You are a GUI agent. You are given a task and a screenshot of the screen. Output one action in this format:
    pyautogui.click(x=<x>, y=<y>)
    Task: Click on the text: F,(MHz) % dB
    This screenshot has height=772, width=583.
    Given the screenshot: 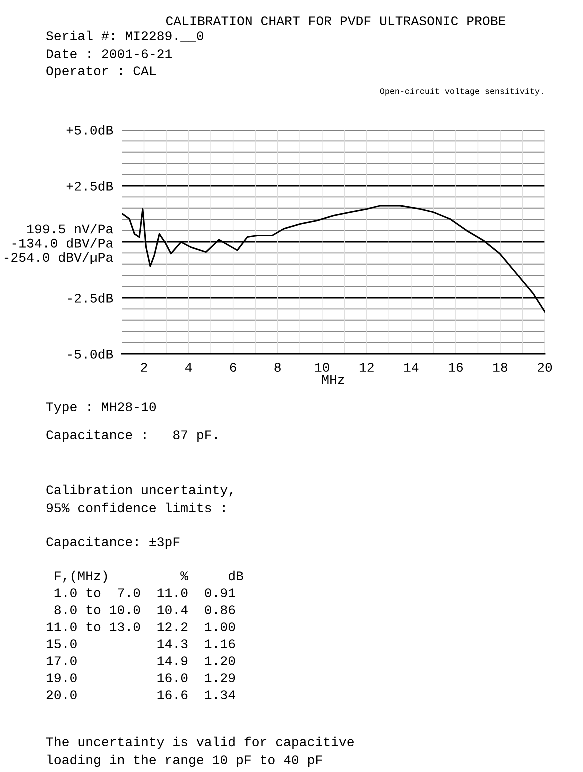 What is the action you would take?
    pyautogui.click(x=149, y=577)
    